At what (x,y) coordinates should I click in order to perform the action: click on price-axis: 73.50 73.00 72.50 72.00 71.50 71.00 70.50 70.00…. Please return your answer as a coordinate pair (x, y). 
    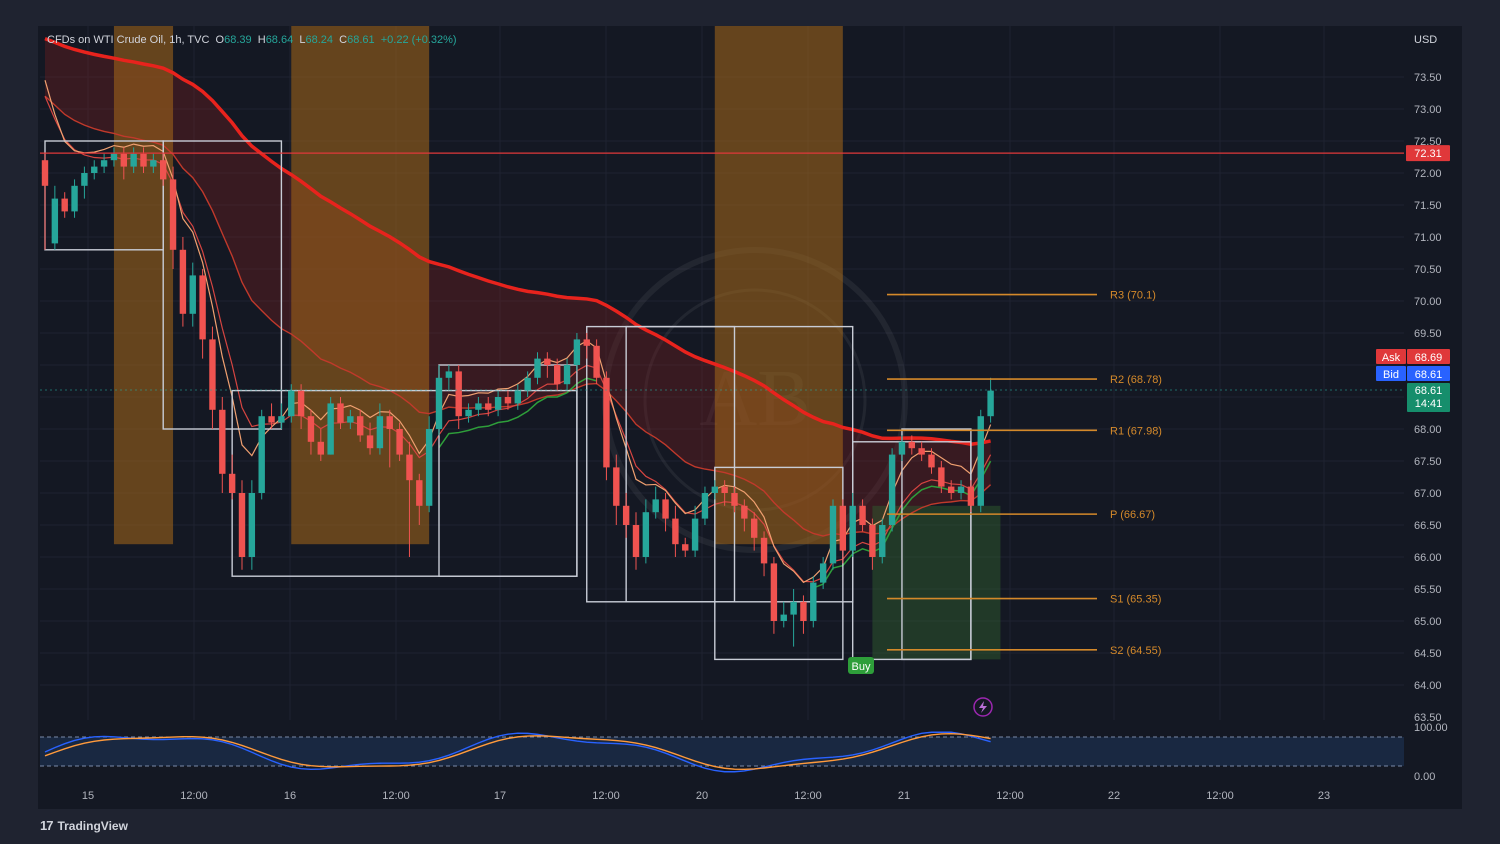
    Looking at the image, I should click on (1428, 398).